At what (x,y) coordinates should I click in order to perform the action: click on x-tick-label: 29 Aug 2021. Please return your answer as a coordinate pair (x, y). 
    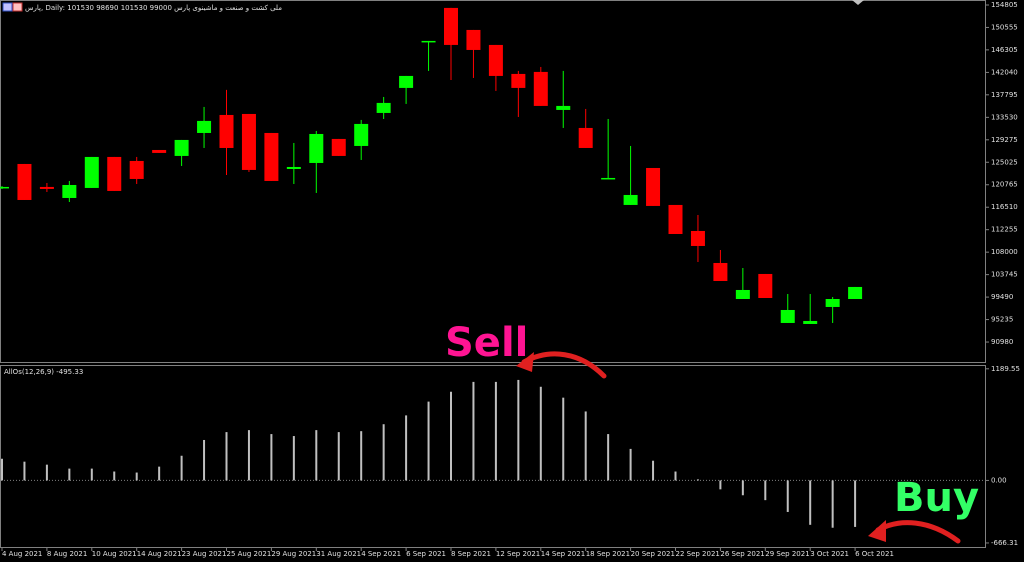
    Looking at the image, I should click on (293, 554).